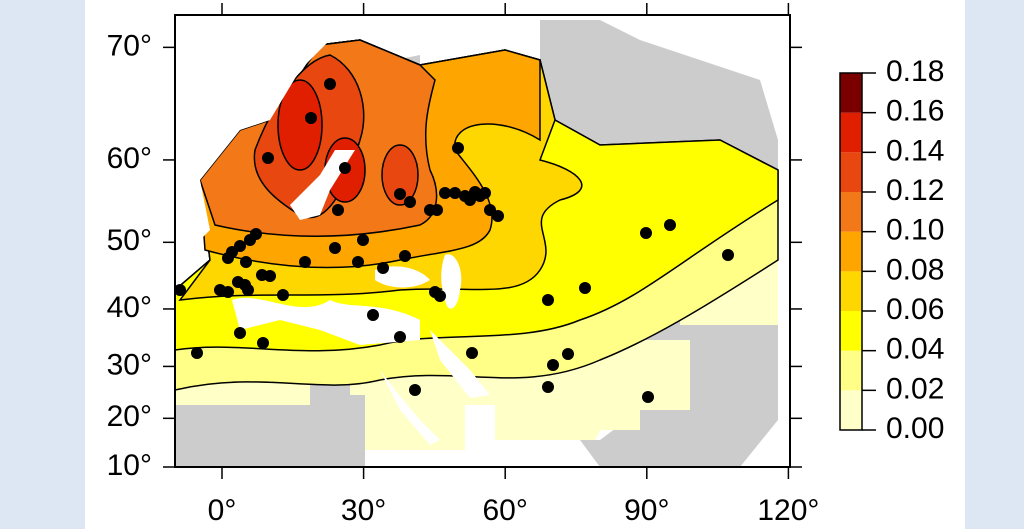 The height and width of the screenshot is (529, 1024). Describe the element at coordinates (129, 240) in the screenshot. I see `lat-label: 50°` at that location.